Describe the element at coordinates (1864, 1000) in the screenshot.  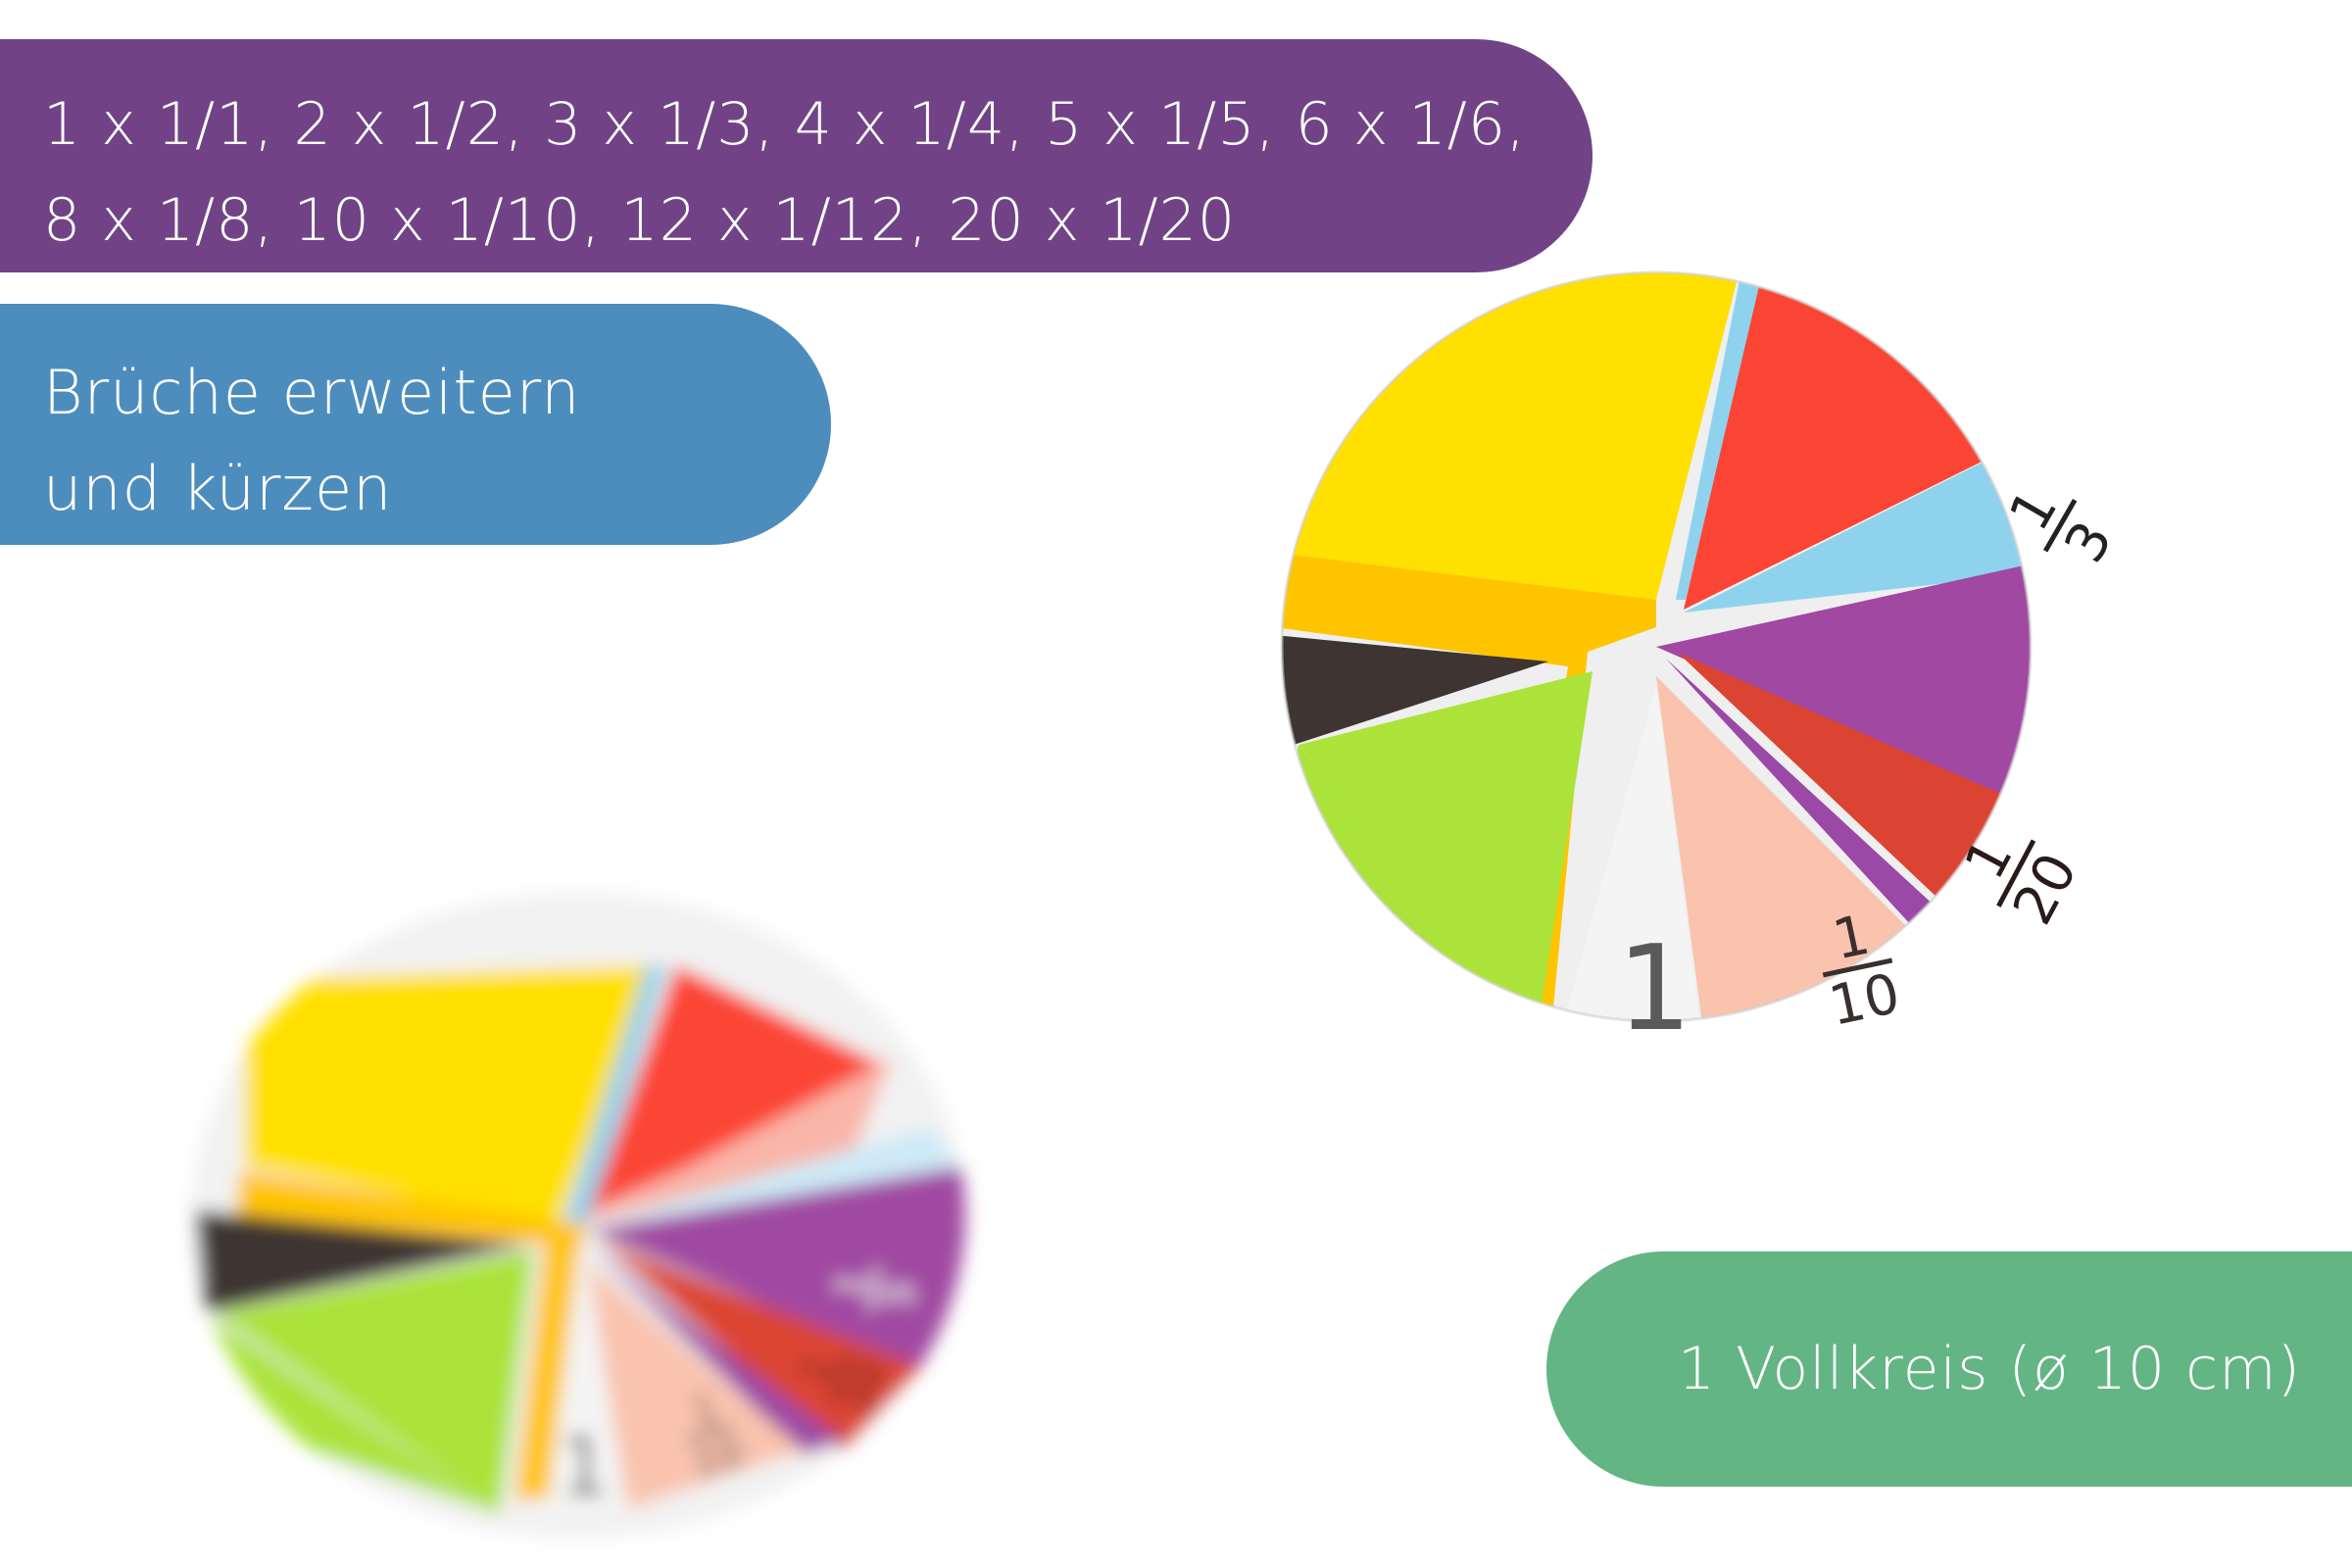
I see `label-tenth-den: 10` at that location.